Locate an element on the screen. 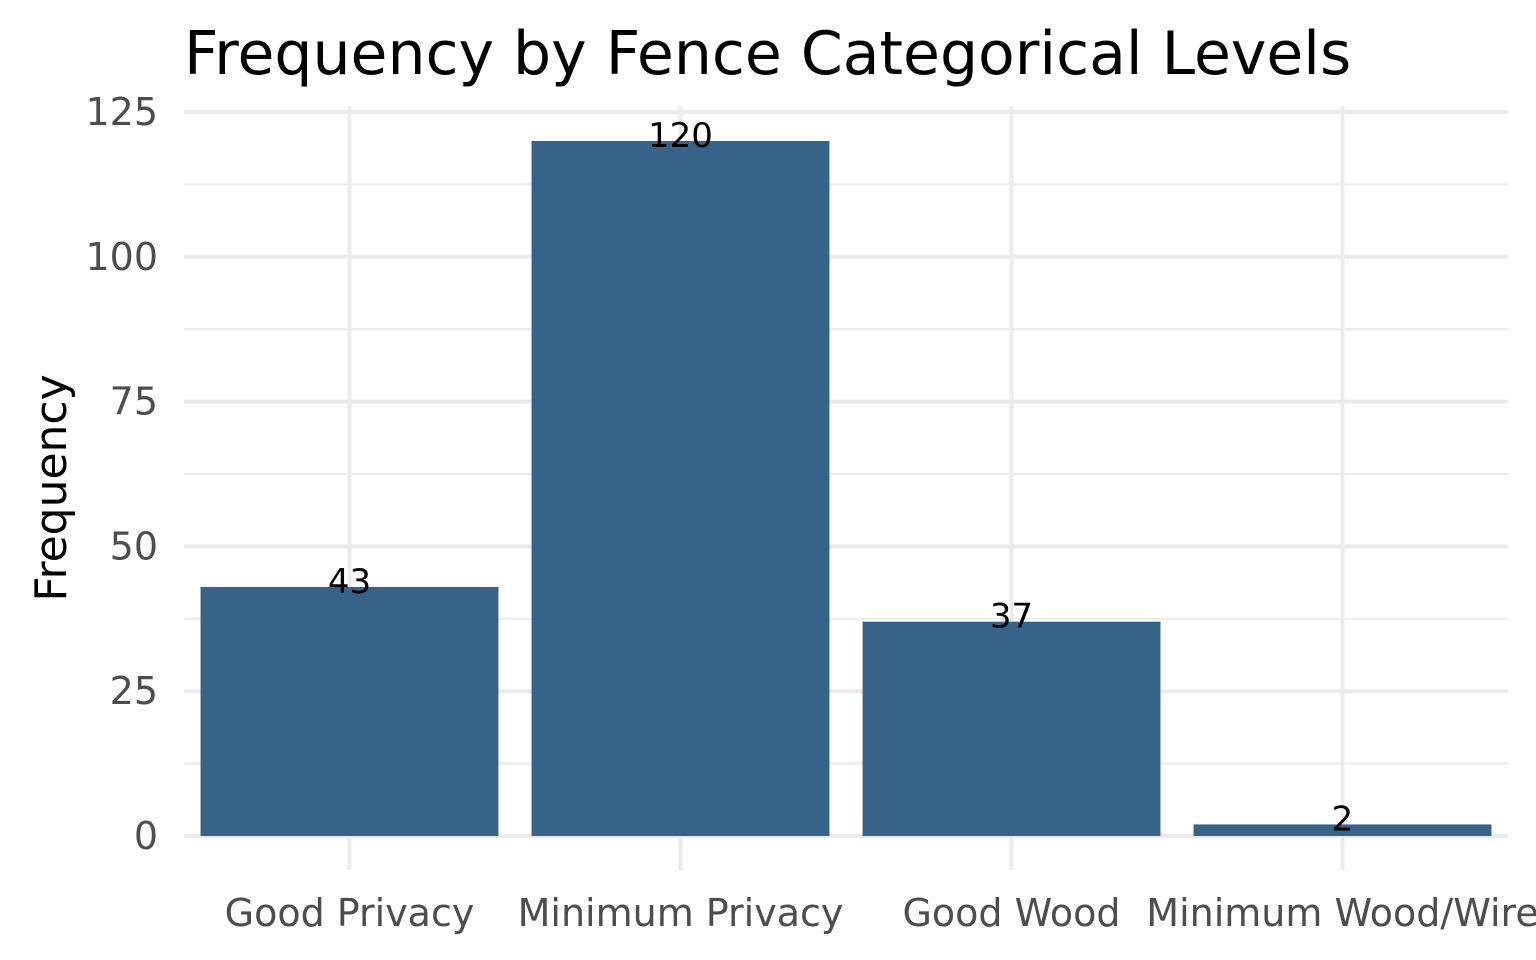  x-category-label: Minimum Privacy is located at coordinates (681, 913).